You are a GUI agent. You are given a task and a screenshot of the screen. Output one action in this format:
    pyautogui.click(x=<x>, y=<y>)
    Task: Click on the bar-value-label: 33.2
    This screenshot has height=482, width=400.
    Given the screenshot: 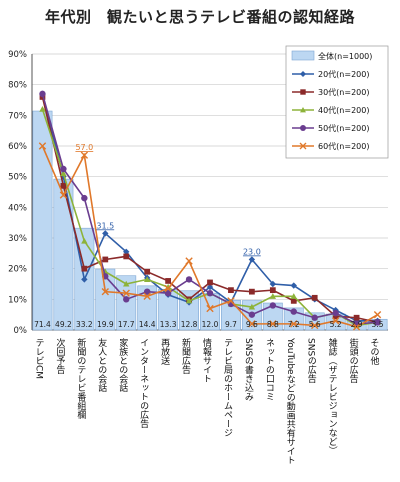 What is the action you would take?
    pyautogui.click(x=84, y=324)
    